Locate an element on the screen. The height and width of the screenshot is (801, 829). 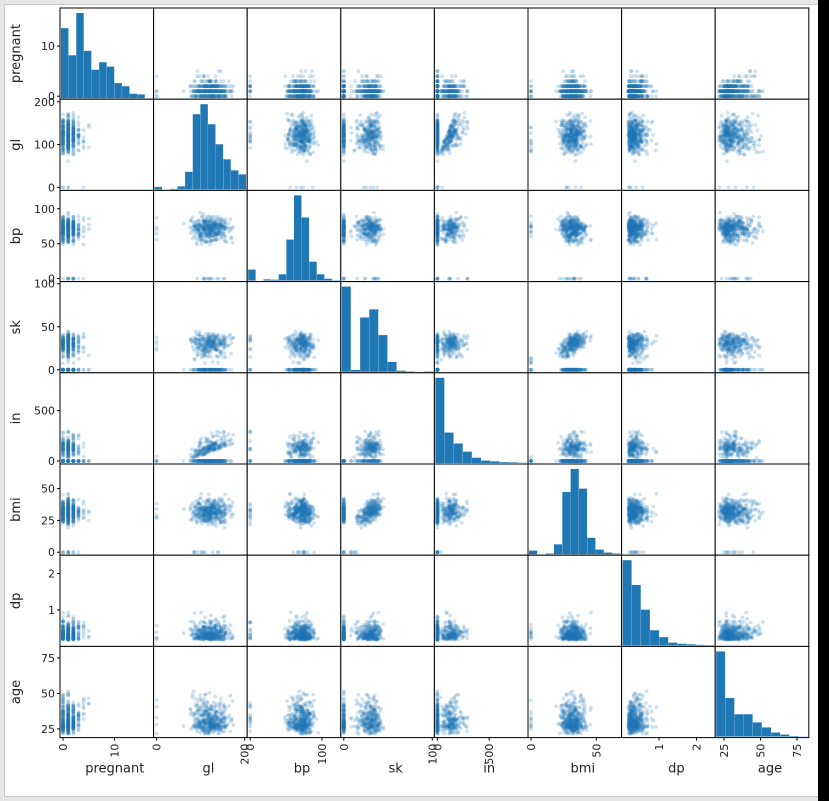
cell-pregnant-age is located at coordinates (762, 53).